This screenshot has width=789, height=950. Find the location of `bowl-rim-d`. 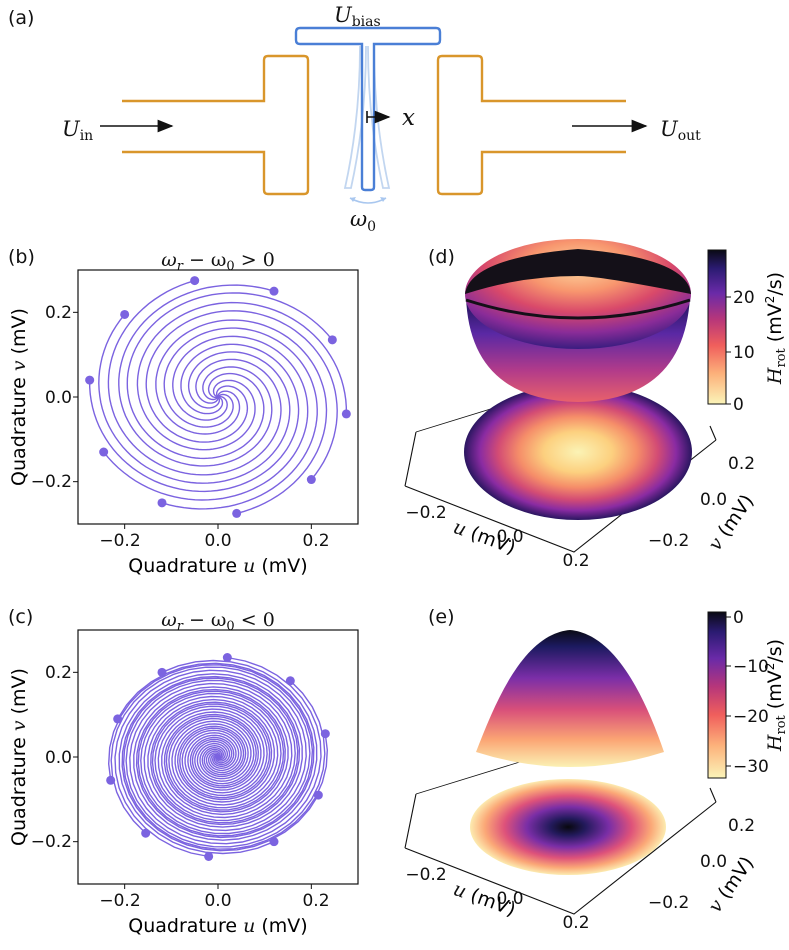

bowl-rim-d is located at coordinates (578, 271).